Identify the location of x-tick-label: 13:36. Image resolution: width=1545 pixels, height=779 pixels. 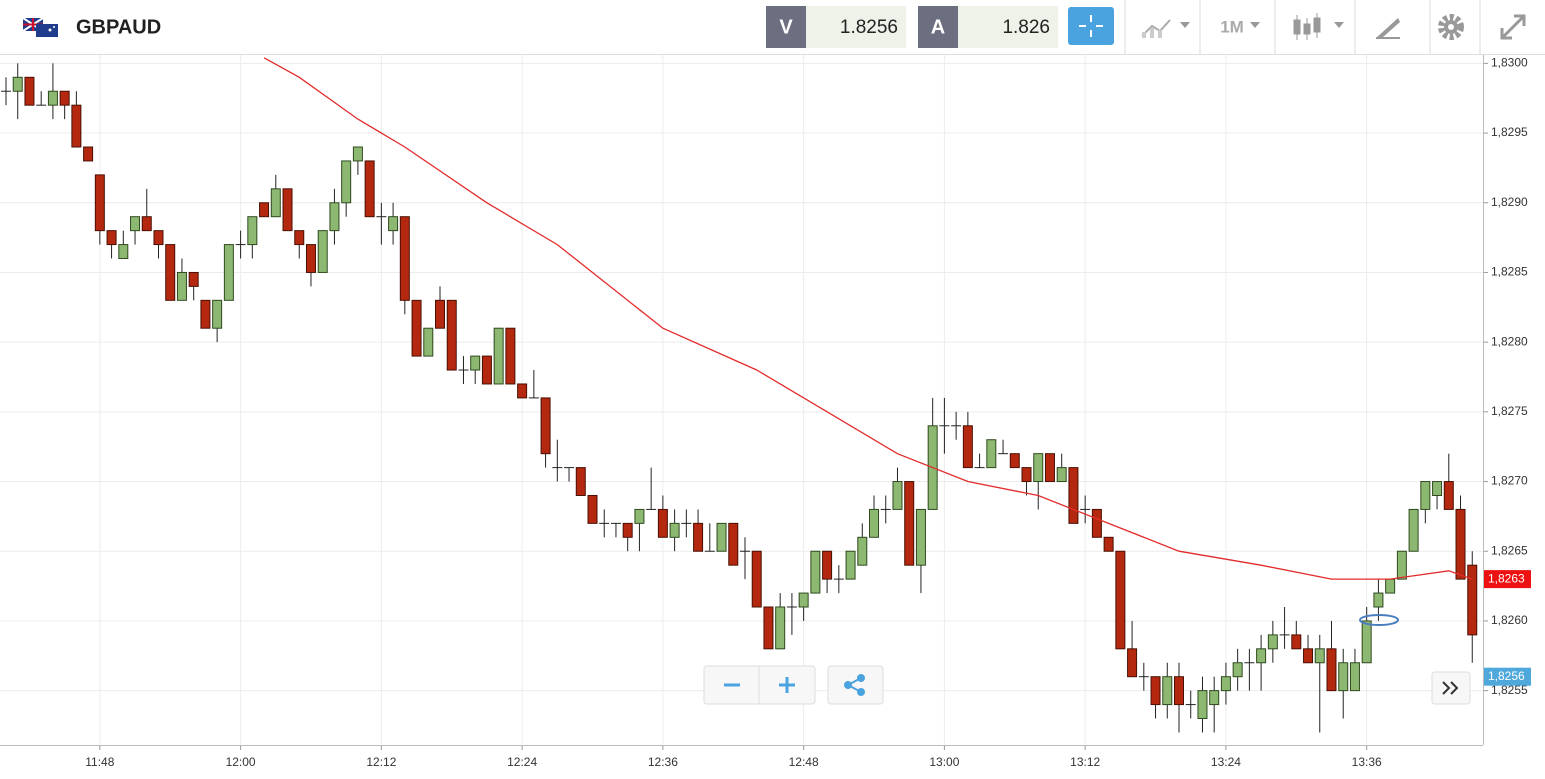
(1367, 762).